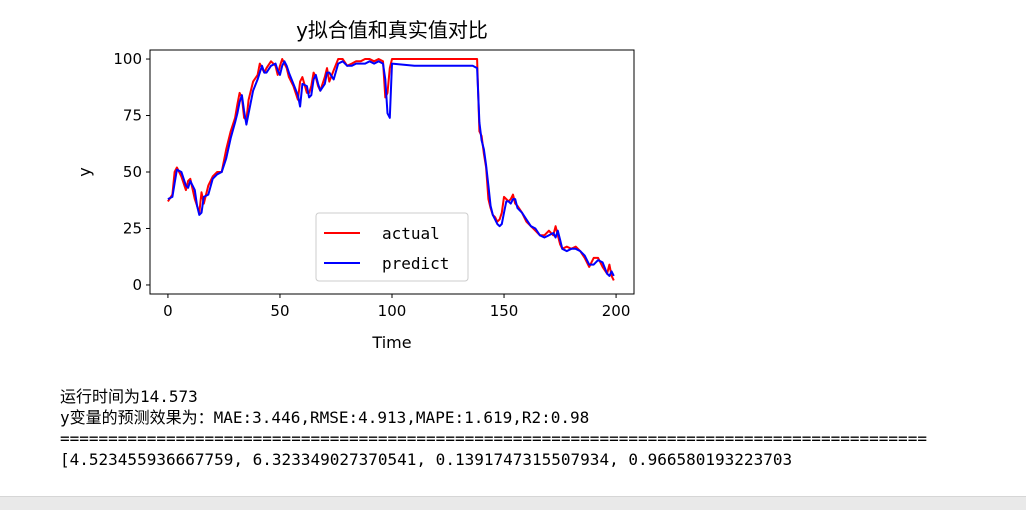 Image resolution: width=1026 pixels, height=510 pixels. I want to click on y-axis-label: y, so click(84, 171).